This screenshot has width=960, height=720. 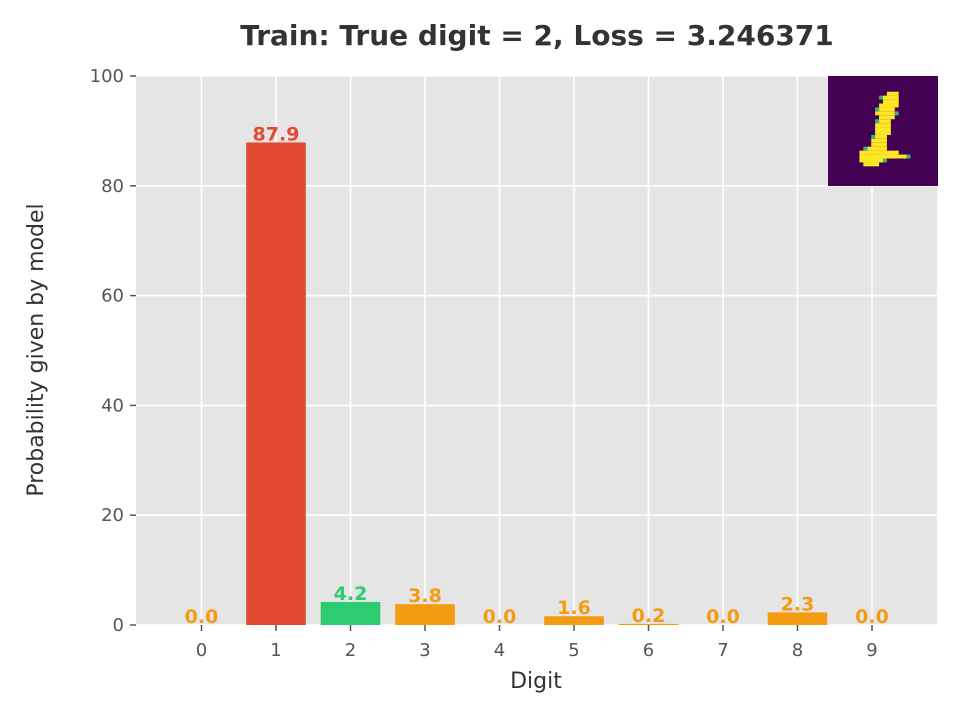 I want to click on x-axis-label: Digit, so click(x=536, y=681).